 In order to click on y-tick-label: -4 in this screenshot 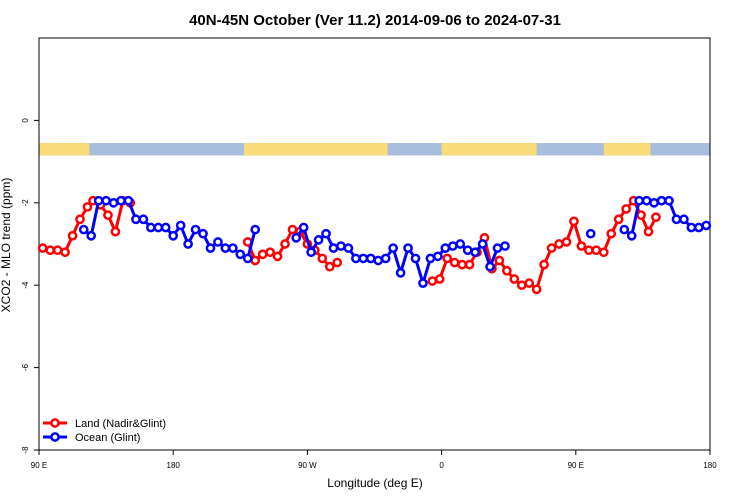, I will do `click(25, 285)`.